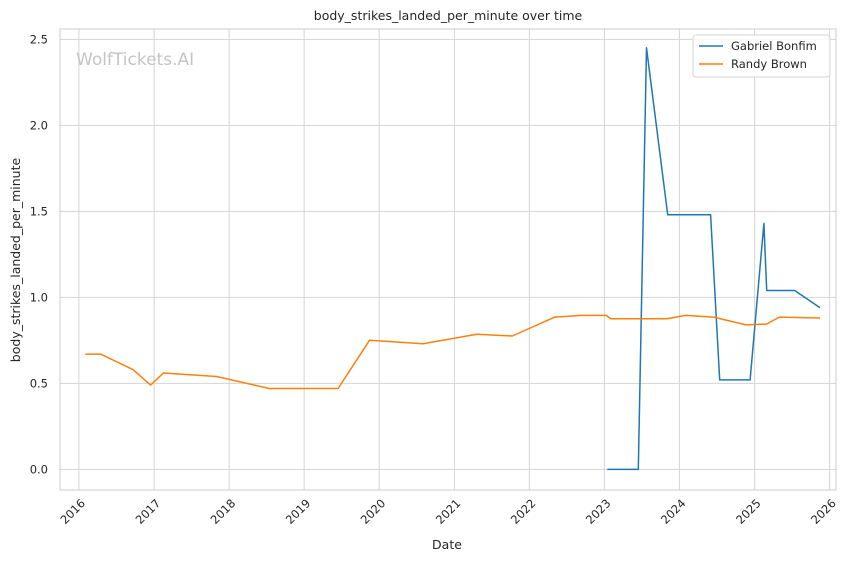 Image resolution: width=844 pixels, height=561 pixels. What do you see at coordinates (135, 60) in the screenshot?
I see `watermark-text: WolfTickets.AI` at bounding box center [135, 60].